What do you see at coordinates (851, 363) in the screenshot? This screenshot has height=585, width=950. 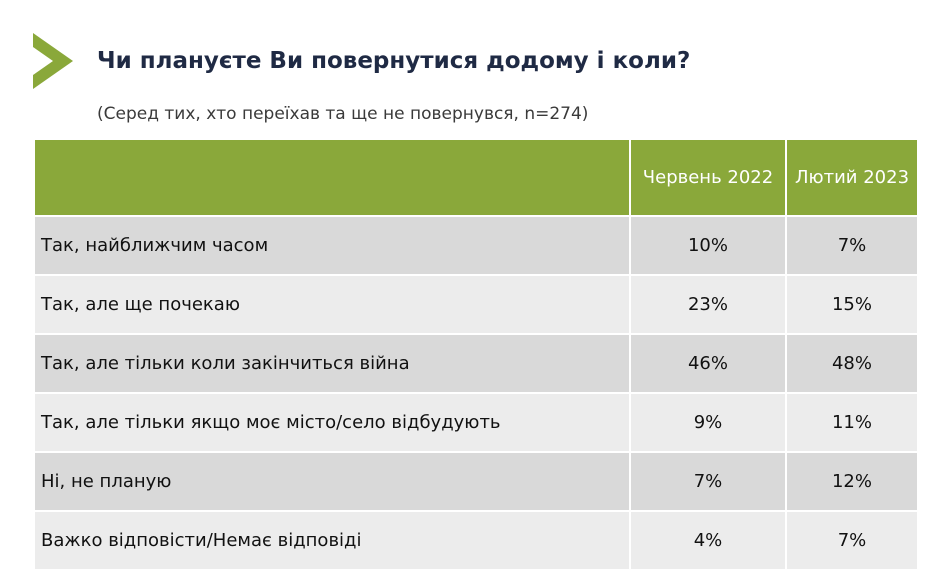 I see `value-cell: 48%` at bounding box center [851, 363].